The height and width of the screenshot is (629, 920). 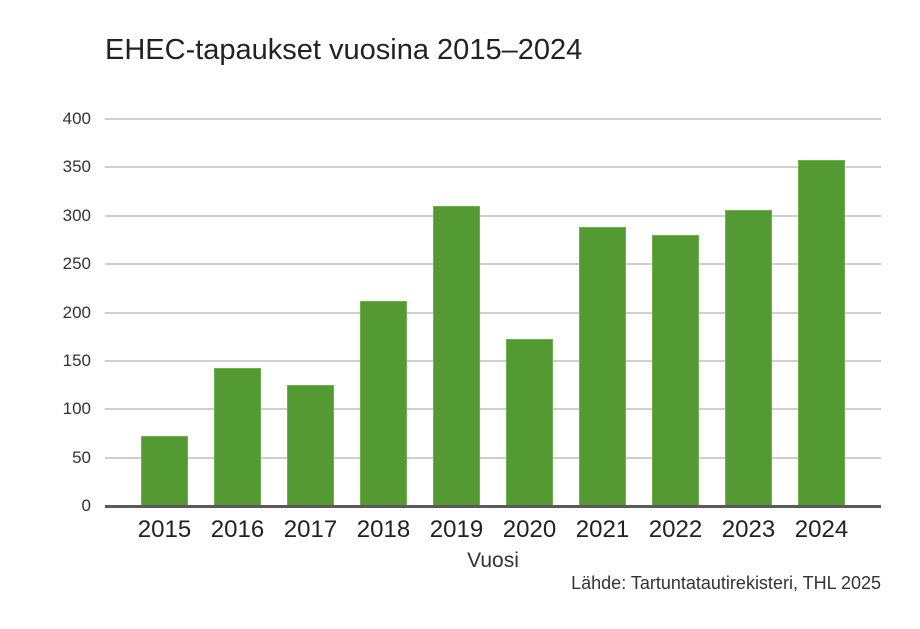 What do you see at coordinates (76, 118) in the screenshot?
I see `y-tick-label: 400` at bounding box center [76, 118].